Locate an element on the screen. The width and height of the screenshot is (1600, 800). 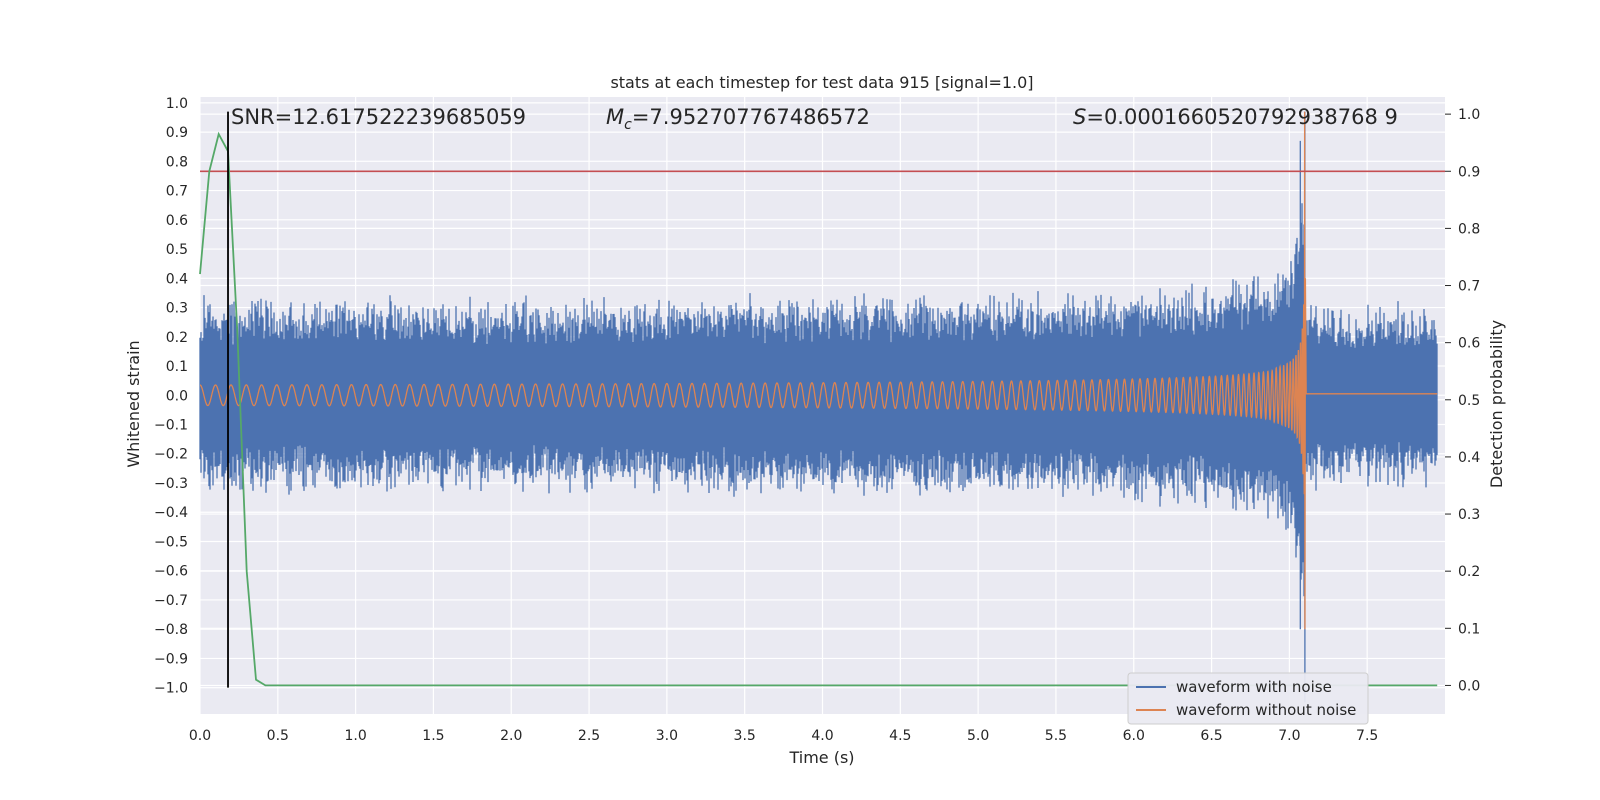
y2-tick-label: 0.1 is located at coordinates (1469, 629).